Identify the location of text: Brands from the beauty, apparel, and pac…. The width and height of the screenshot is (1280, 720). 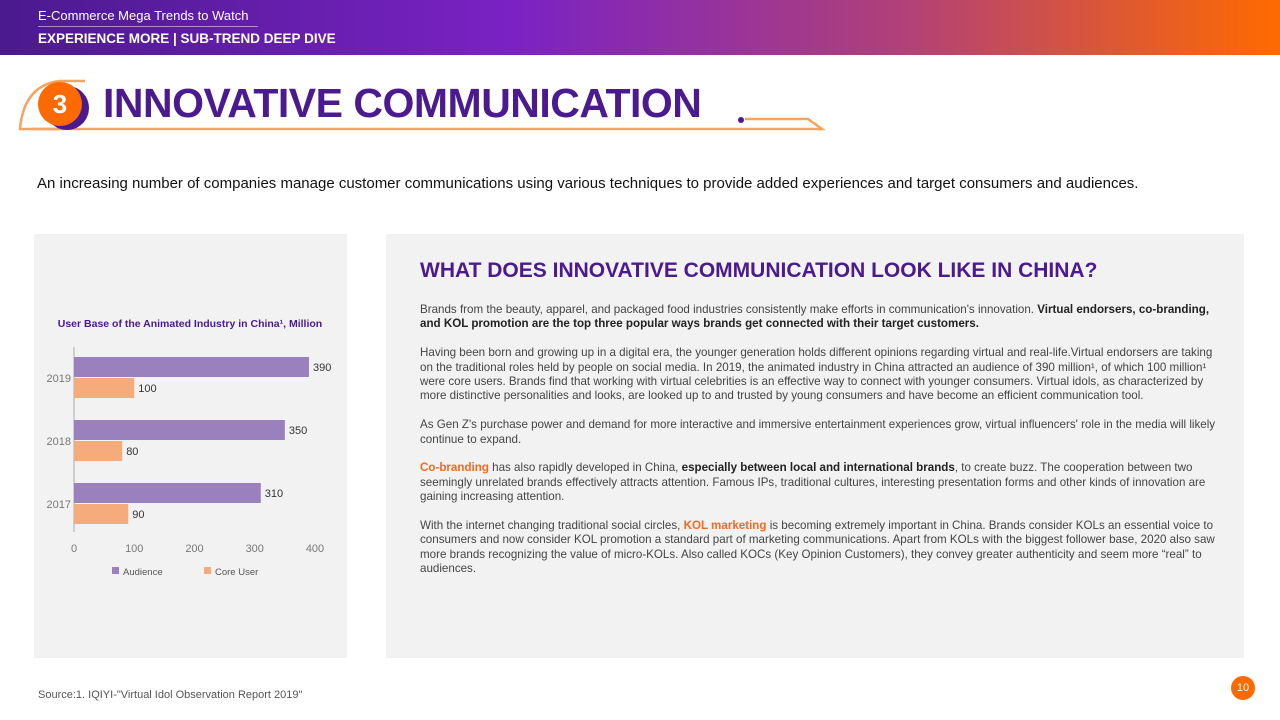
(729, 309).